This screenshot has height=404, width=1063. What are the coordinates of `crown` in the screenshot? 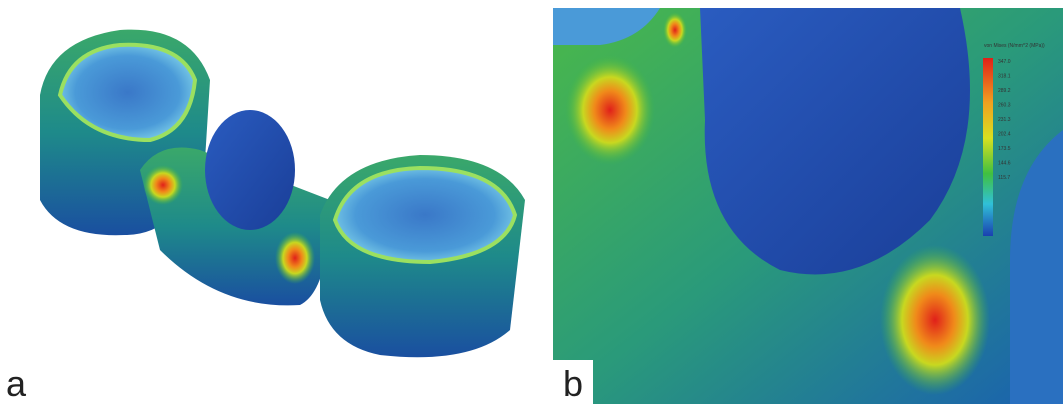 It's located at (1036, 267).